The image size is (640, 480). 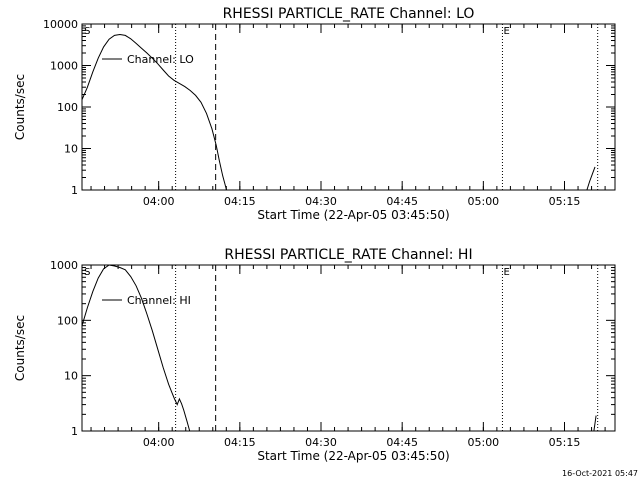 I want to click on legend-label: Channel: HI, so click(x=159, y=300).